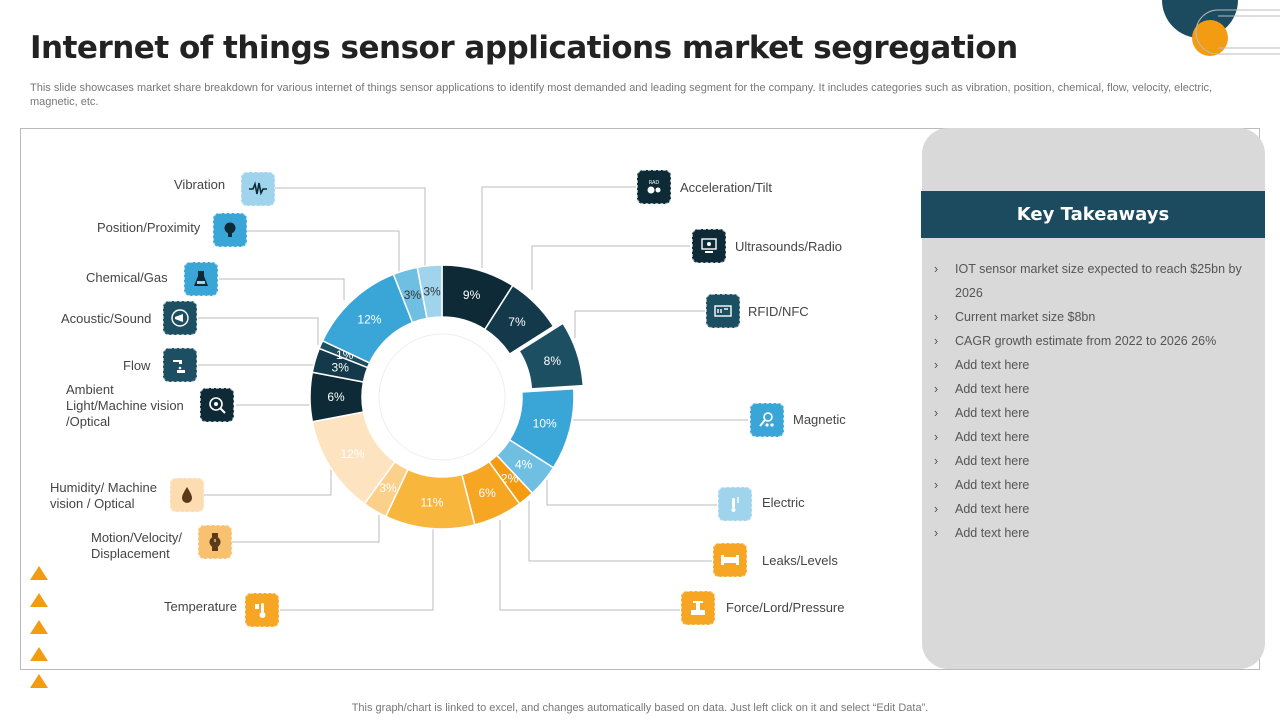 This screenshot has height=720, width=1280. I want to click on corner-decoration, so click(1221, 28).